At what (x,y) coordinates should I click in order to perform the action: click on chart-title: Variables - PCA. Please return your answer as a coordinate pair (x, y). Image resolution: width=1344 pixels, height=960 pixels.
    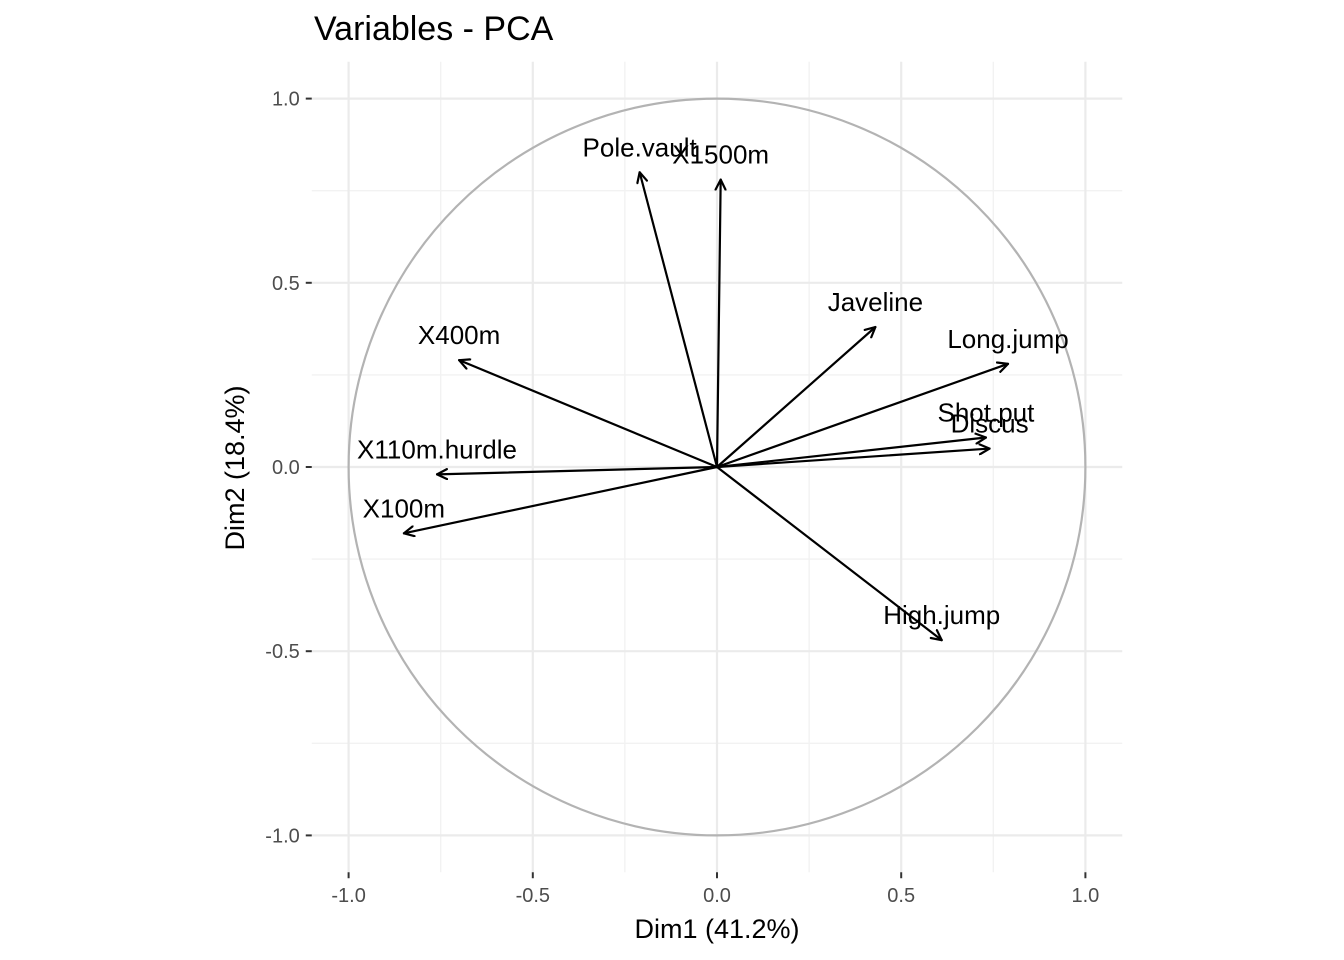
    Looking at the image, I should click on (434, 29).